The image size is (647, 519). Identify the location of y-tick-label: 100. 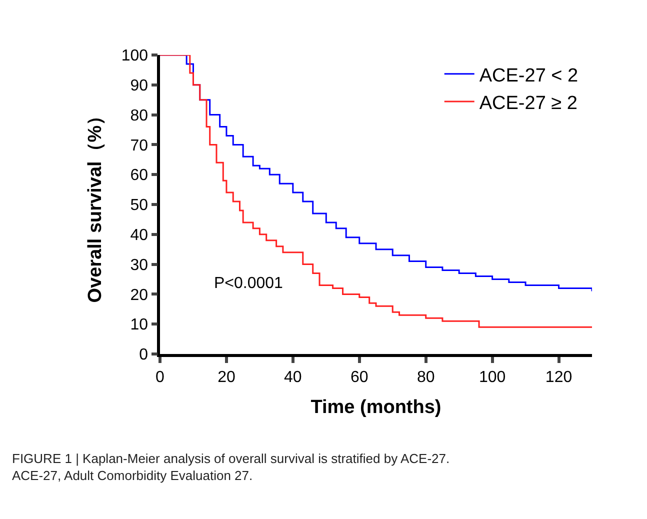
(134, 56).